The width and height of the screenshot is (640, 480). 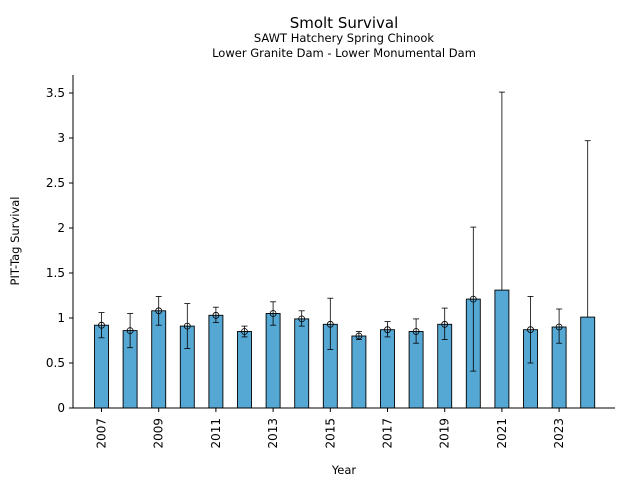 What do you see at coordinates (588, 362) in the screenshot?
I see `bar-2024` at bounding box center [588, 362].